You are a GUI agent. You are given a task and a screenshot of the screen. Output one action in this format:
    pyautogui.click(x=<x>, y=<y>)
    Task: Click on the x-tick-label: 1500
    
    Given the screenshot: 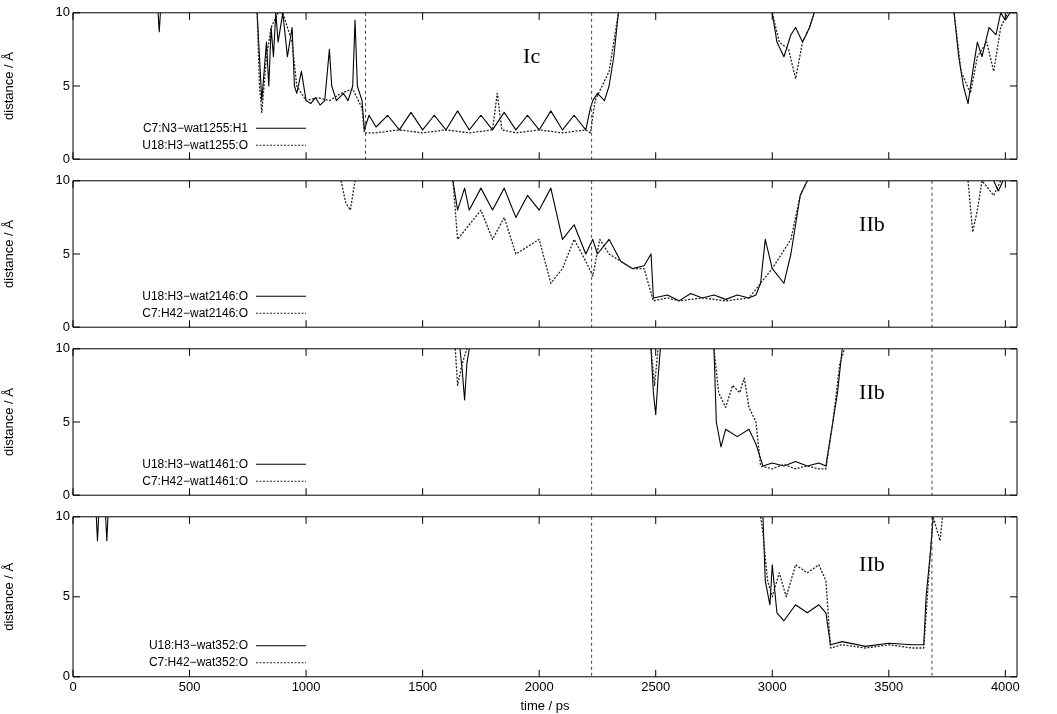 What is the action you would take?
    pyautogui.click(x=423, y=687)
    